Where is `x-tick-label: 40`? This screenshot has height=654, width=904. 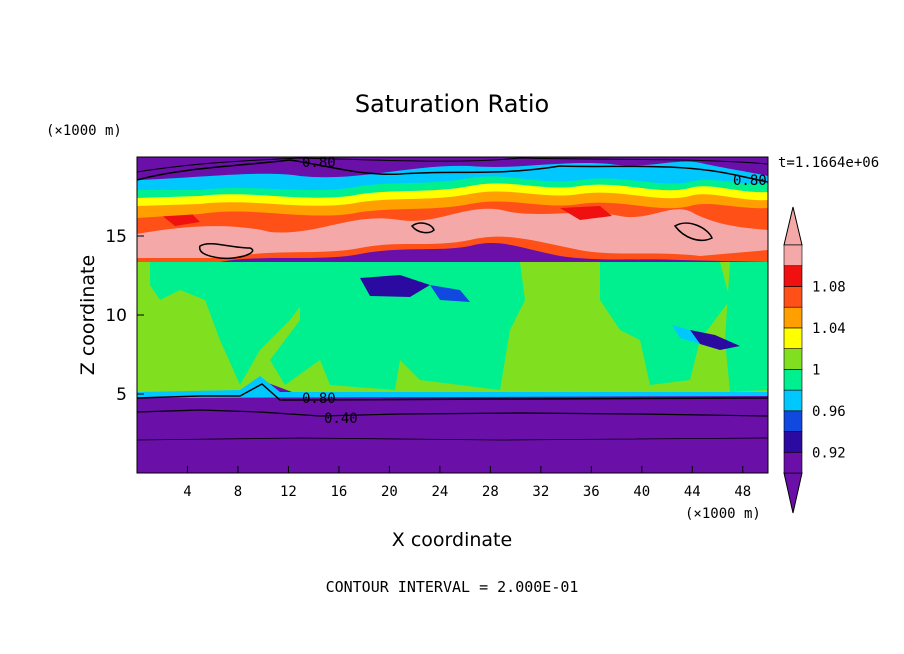 x-tick-label: 40 is located at coordinates (641, 492).